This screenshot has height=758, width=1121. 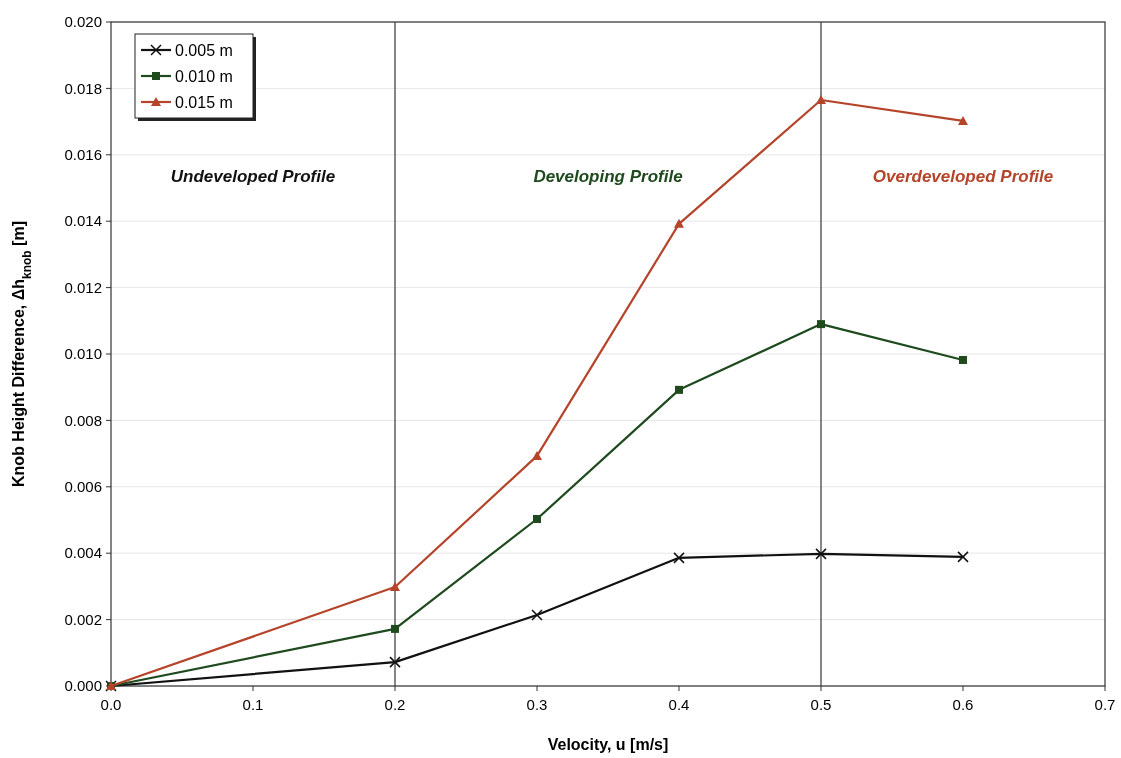 I want to click on x-tick-label: 0.0, so click(x=111, y=704).